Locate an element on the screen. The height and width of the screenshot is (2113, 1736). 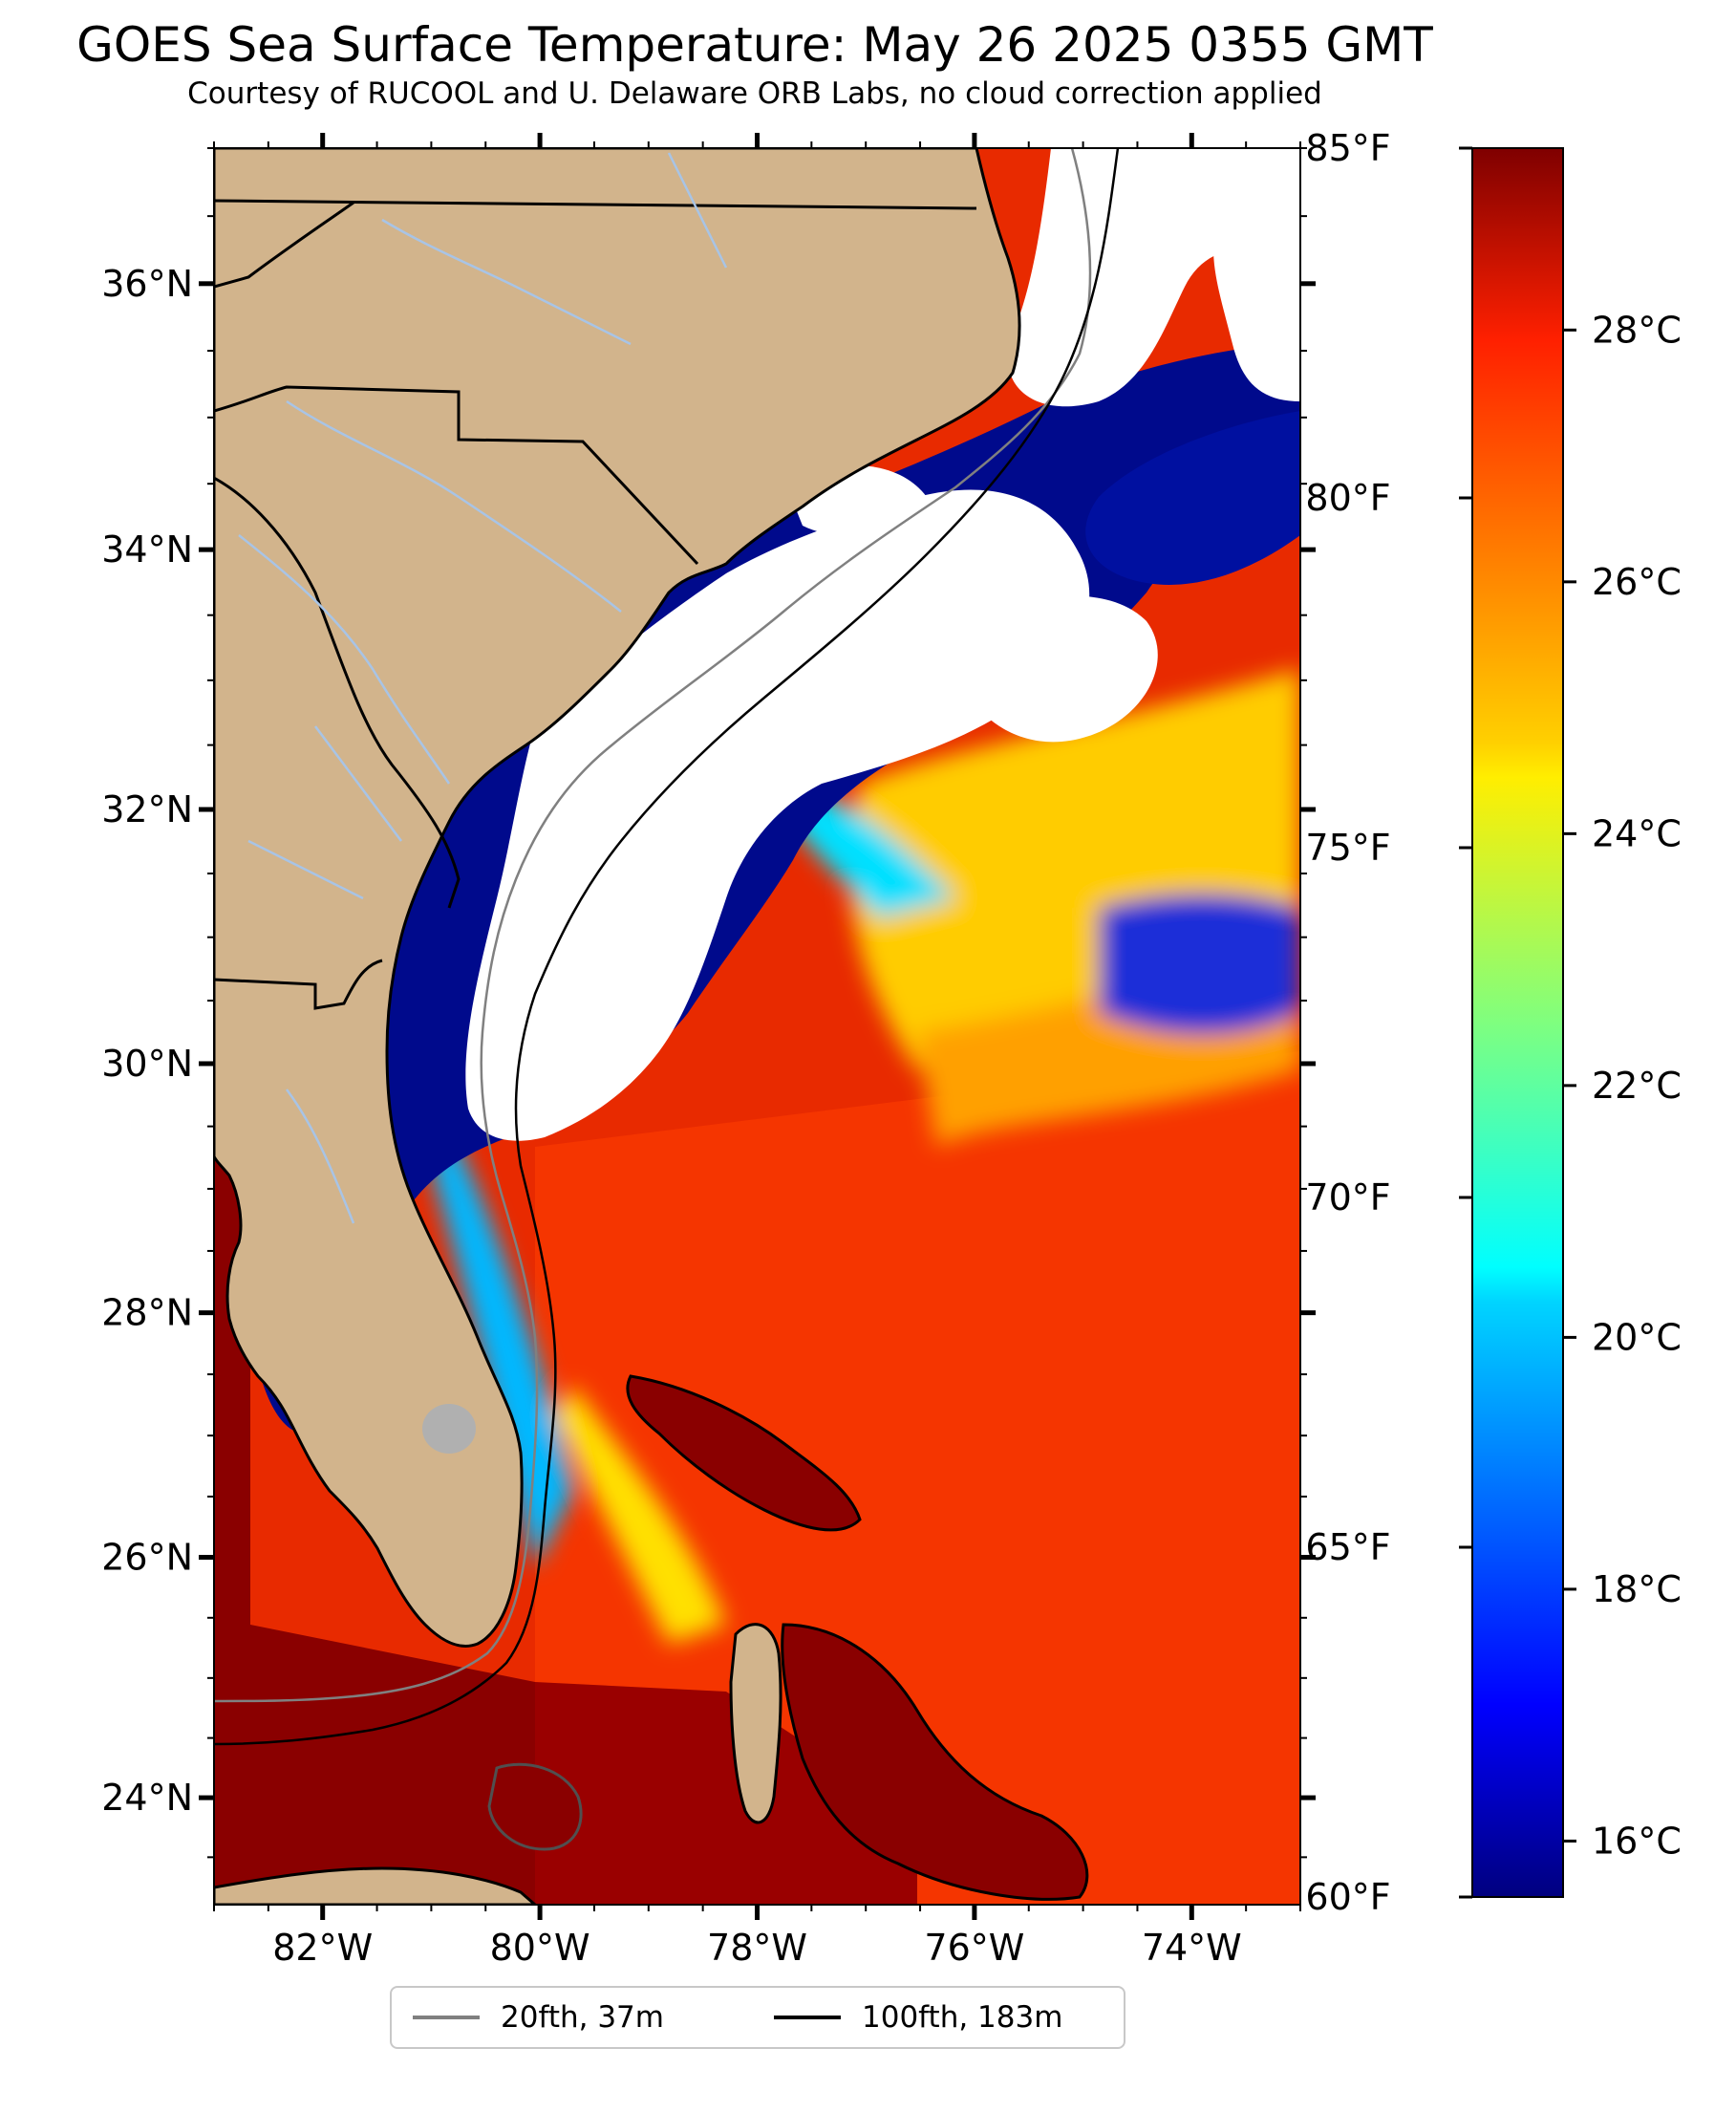
lat-label: 24°N is located at coordinates (147, 1798).